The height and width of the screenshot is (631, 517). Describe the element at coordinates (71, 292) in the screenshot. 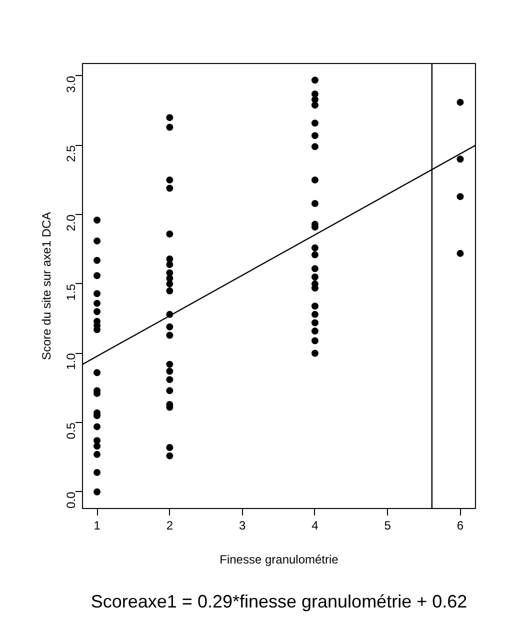

I see `y-tick-label: 1.5` at that location.